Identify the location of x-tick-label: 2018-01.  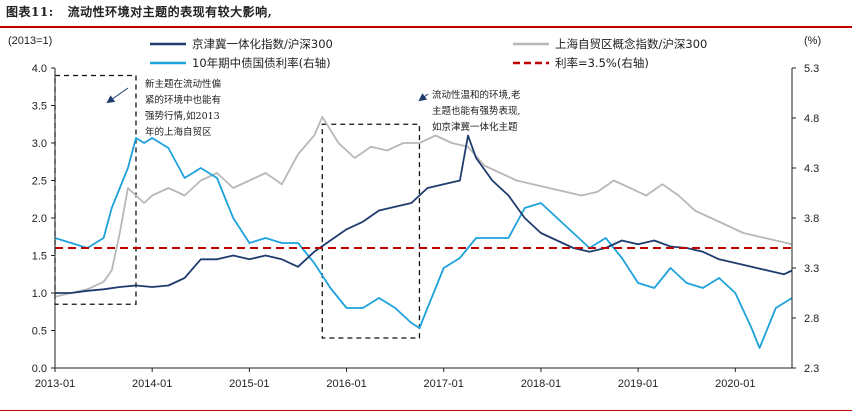
(541, 384).